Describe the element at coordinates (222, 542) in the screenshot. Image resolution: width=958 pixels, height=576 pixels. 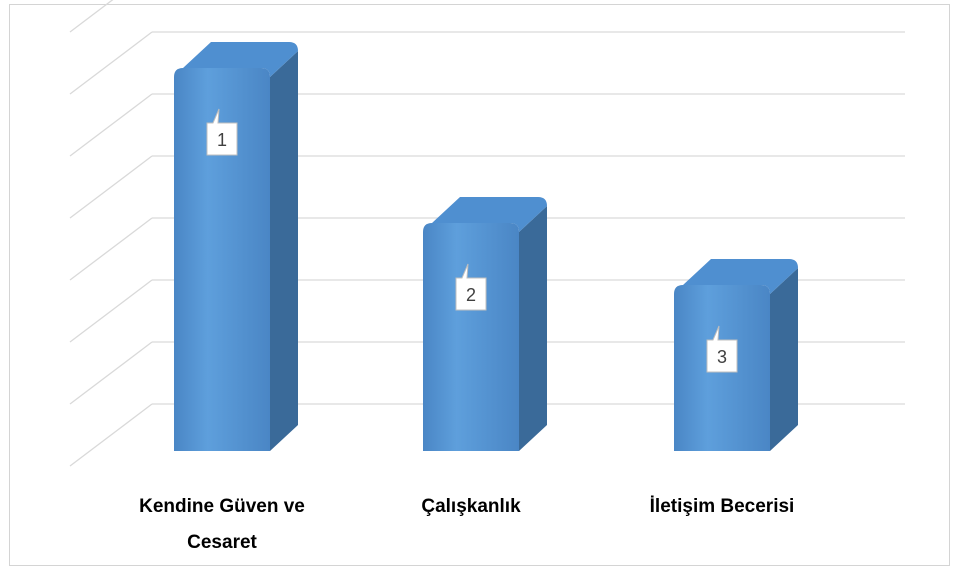
I see `category-label: Cesaret` at that location.